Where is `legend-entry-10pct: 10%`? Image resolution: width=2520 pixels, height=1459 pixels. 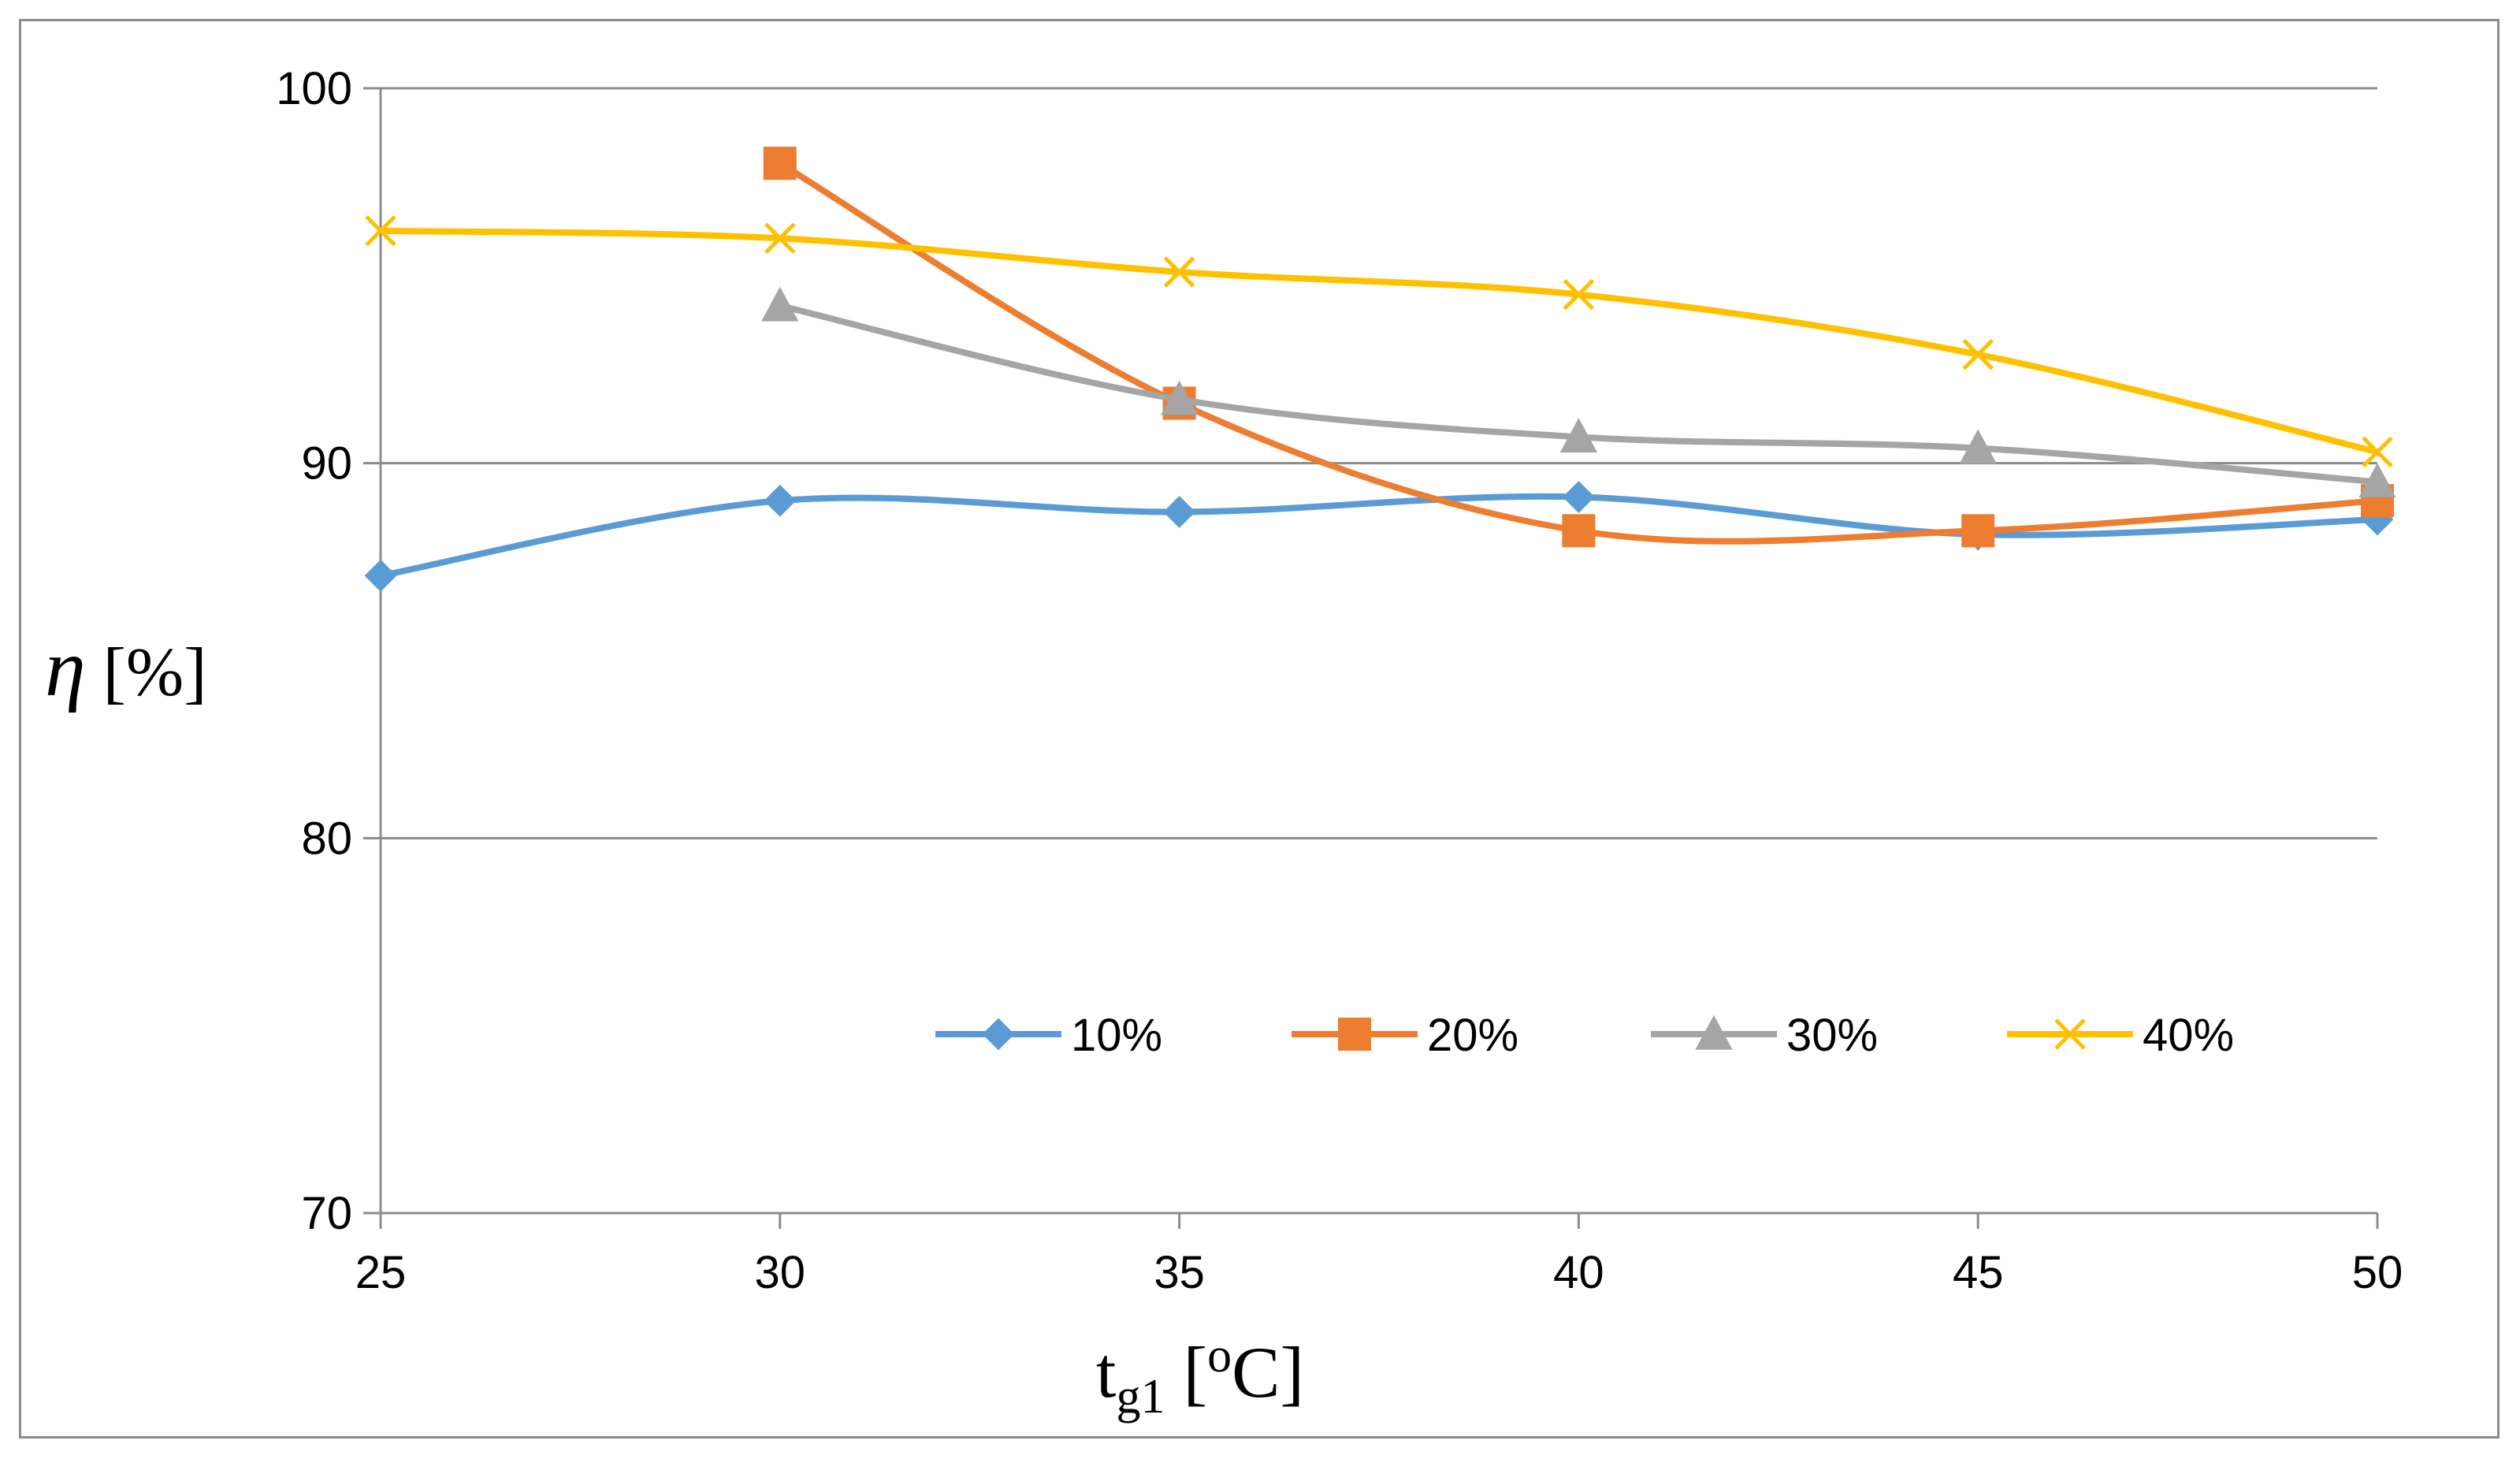 legend-entry-10pct: 10% is located at coordinates (1048, 1035).